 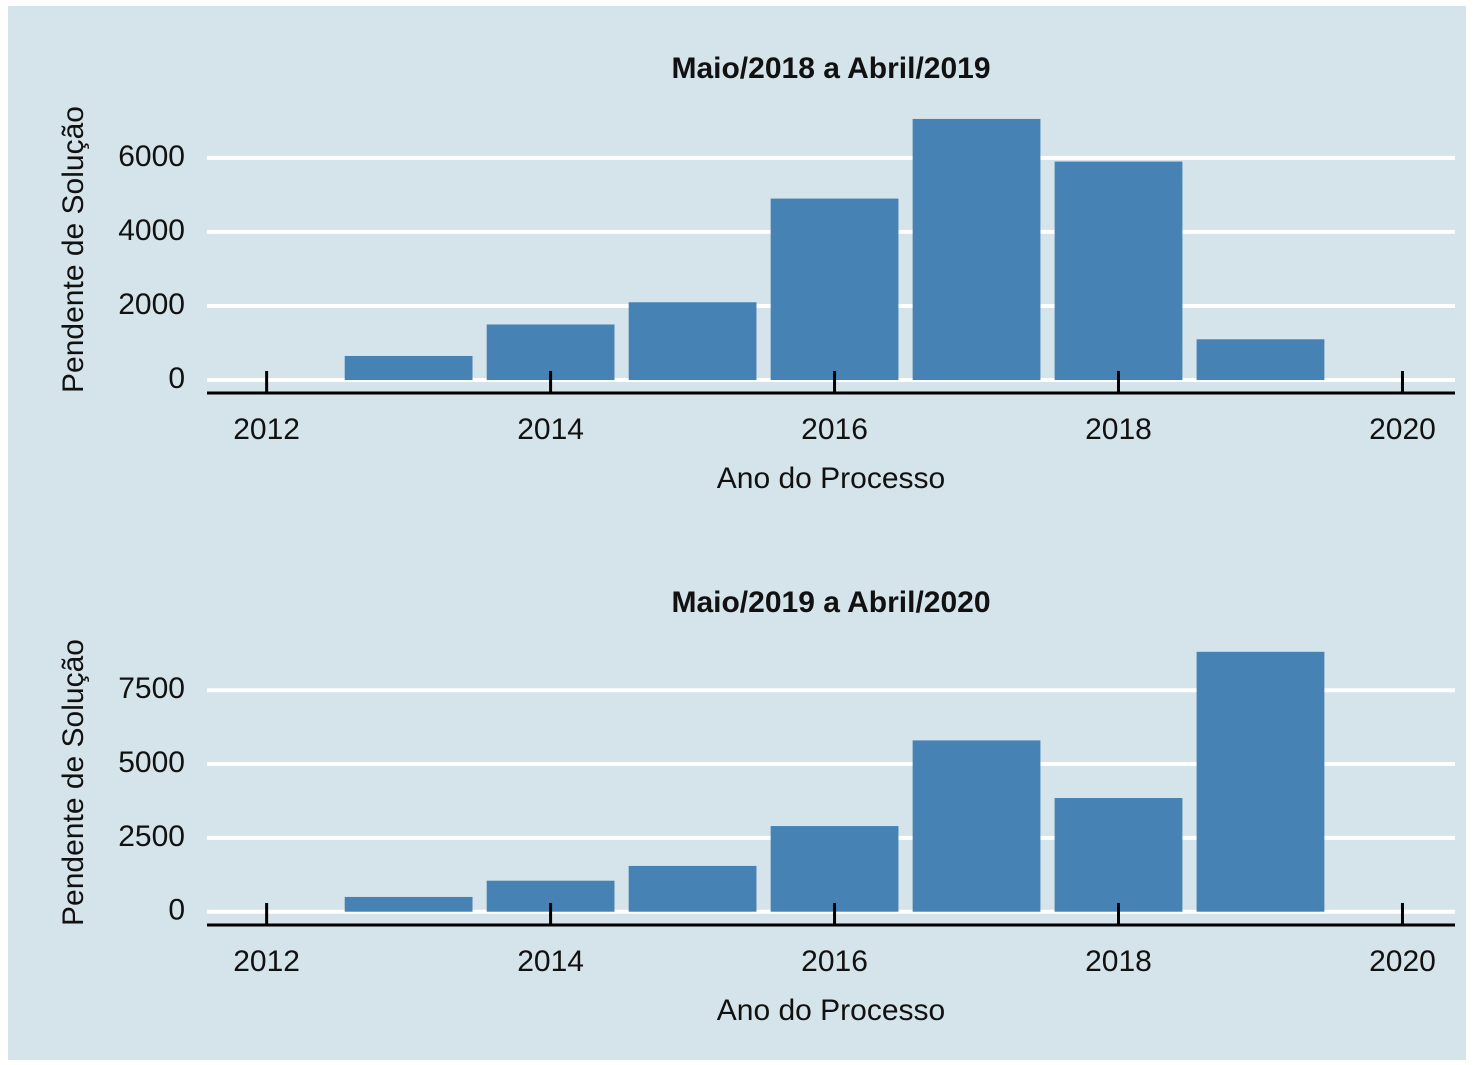 What do you see at coordinates (830, 68) in the screenshot?
I see `chart-title: Maio/2018 a Abril/2019` at bounding box center [830, 68].